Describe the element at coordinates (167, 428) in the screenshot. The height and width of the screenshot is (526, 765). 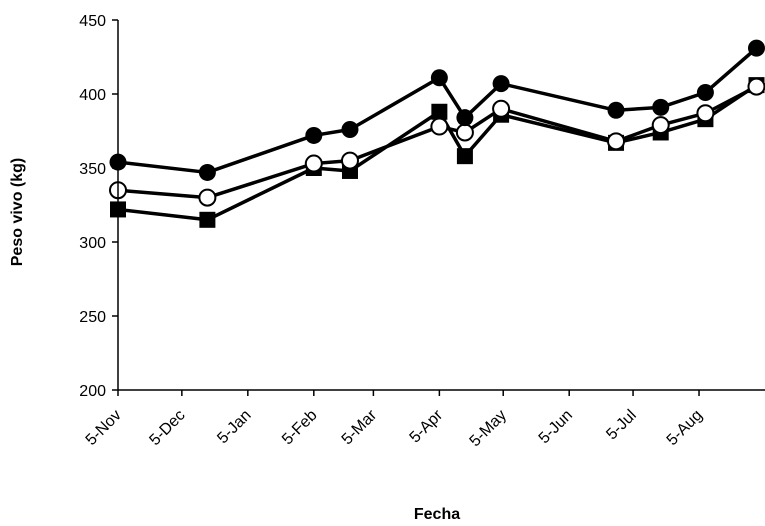
I see `x-tick-label: 5-Dec` at that location.